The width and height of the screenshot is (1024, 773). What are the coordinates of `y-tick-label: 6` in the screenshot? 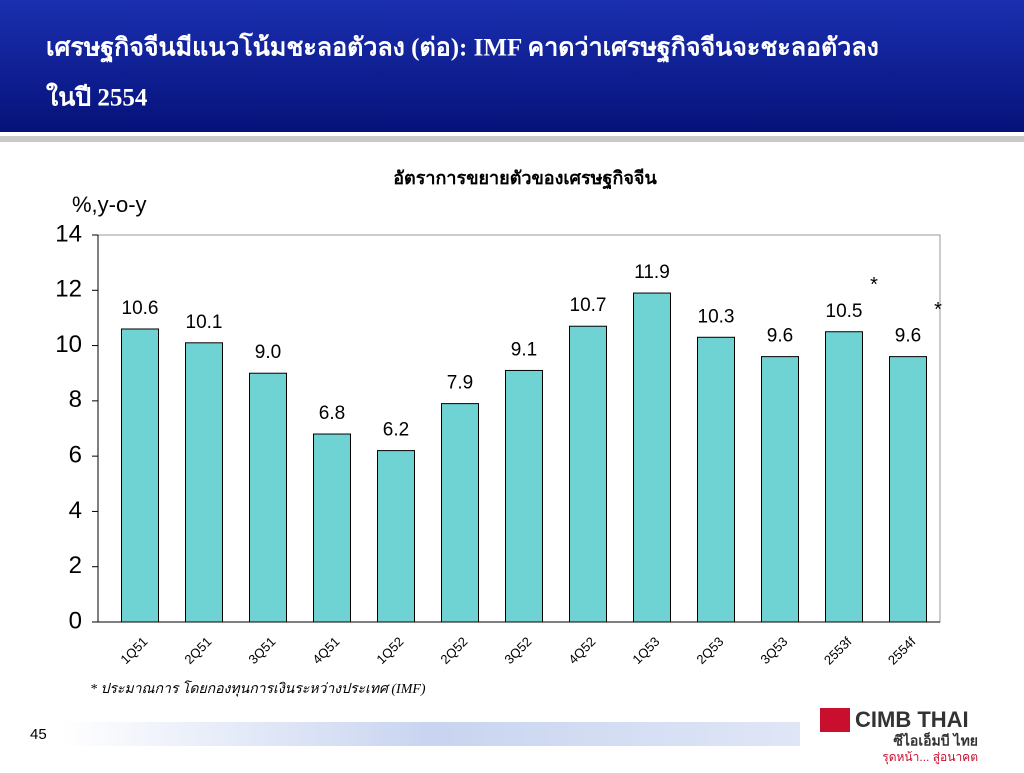 It's located at (75, 454).